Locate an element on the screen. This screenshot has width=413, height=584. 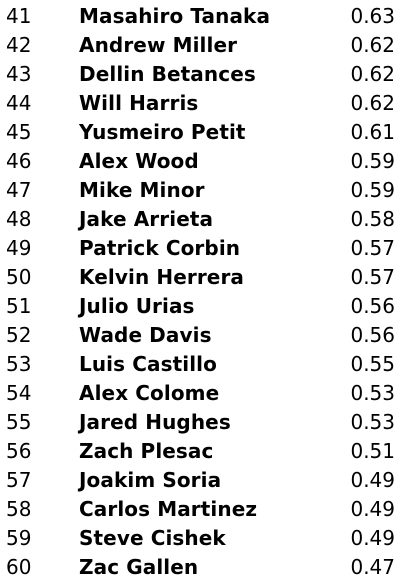
rank-number: 48 is located at coordinates (19, 219).